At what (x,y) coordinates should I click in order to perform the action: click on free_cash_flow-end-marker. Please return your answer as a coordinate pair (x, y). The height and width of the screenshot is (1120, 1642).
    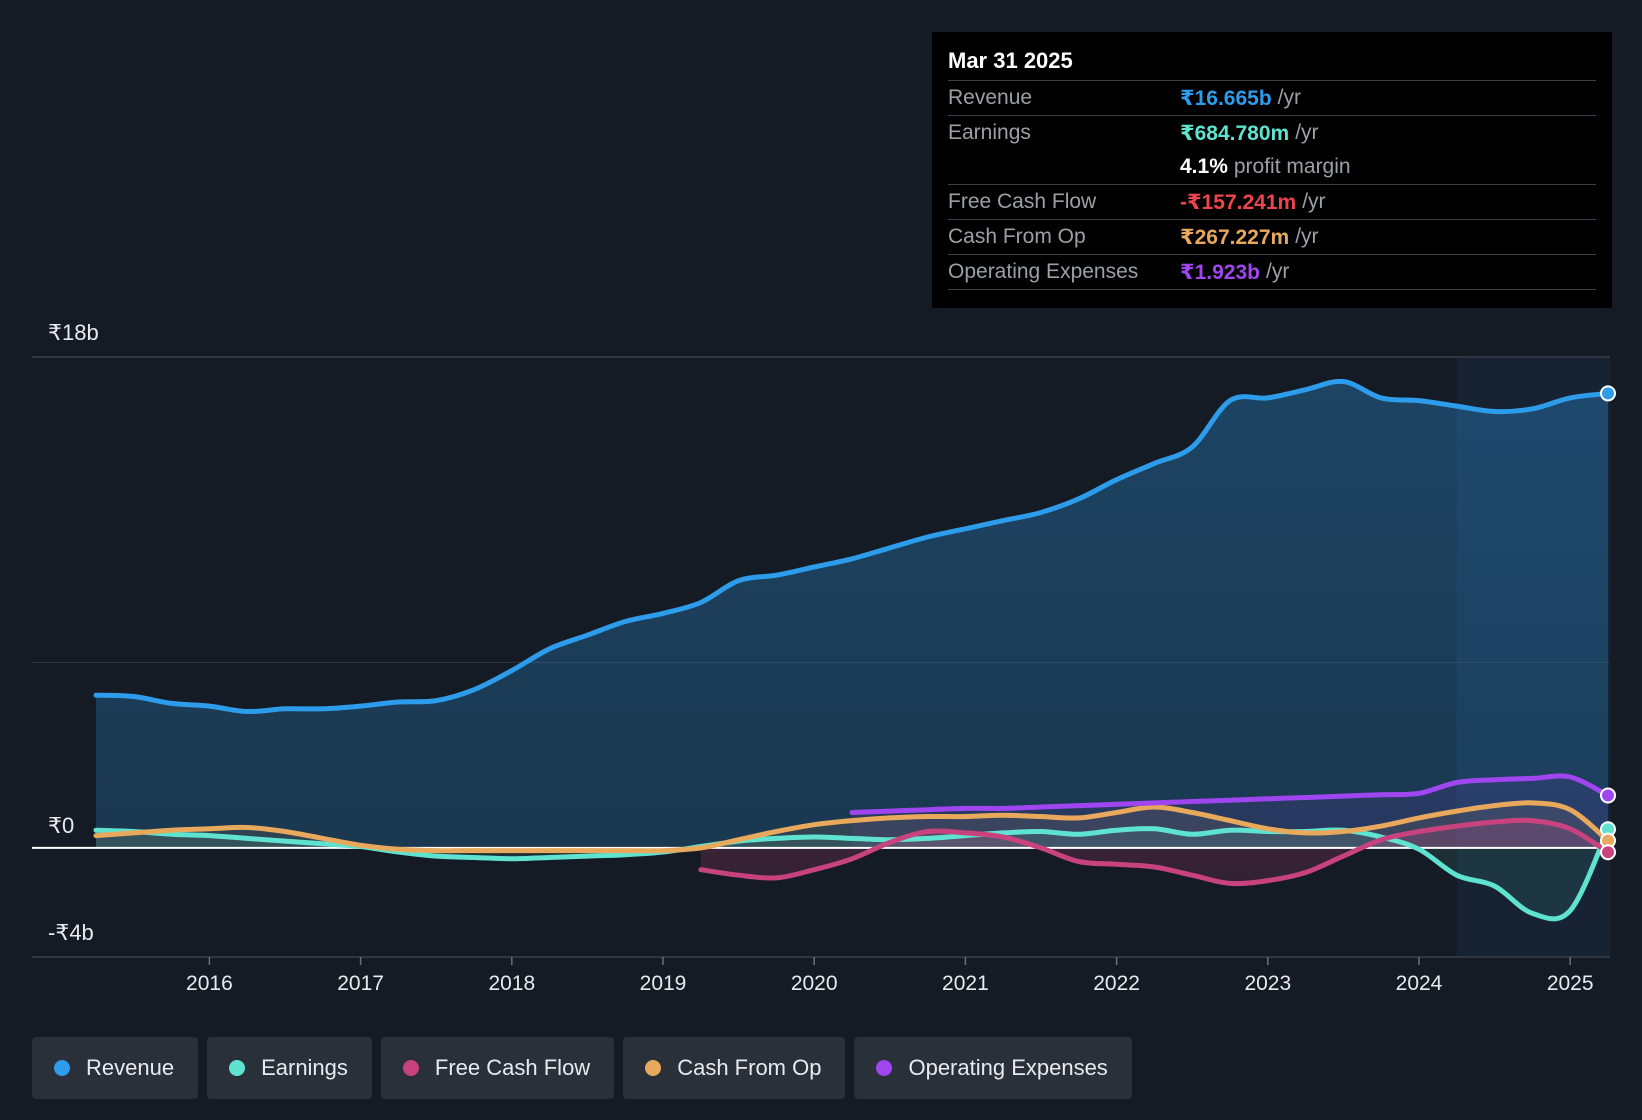
    Looking at the image, I should click on (1608, 852).